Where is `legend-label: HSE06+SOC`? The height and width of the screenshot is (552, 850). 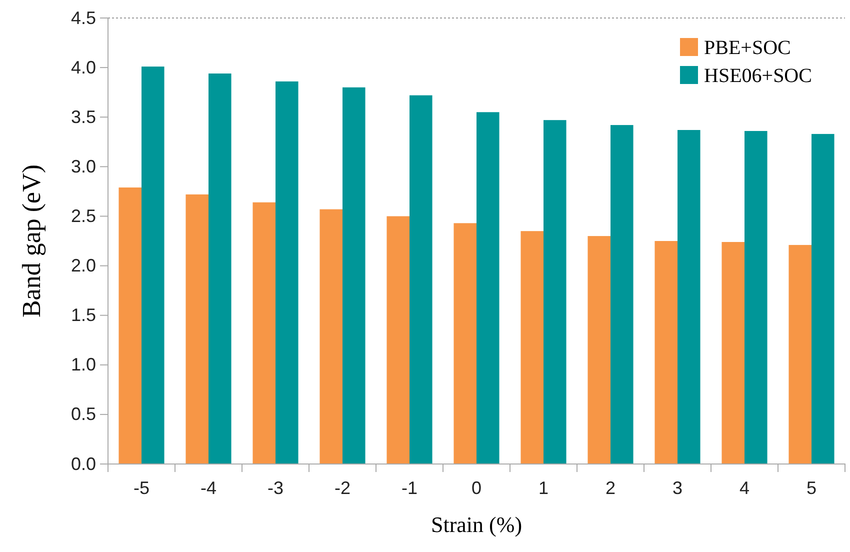
legend-label: HSE06+SOC is located at coordinates (758, 76).